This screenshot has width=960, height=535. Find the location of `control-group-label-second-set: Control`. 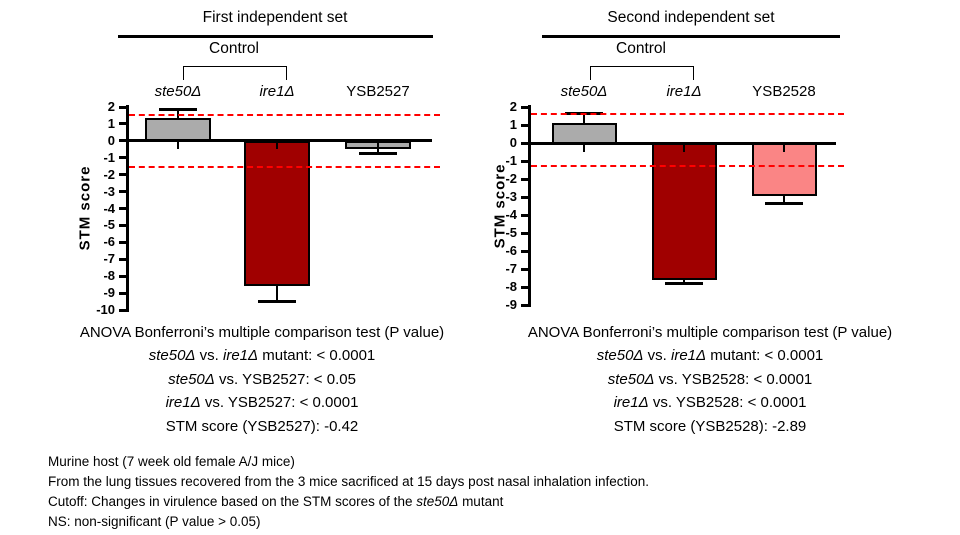

control-group-label-second-set: Control is located at coordinates (641, 48).